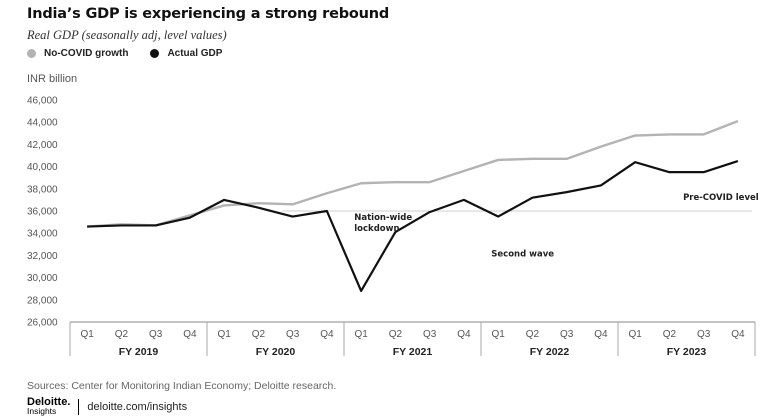 The image size is (781, 419). What do you see at coordinates (42, 411) in the screenshot?
I see `logo-bottom-text: Insights` at bounding box center [42, 411].